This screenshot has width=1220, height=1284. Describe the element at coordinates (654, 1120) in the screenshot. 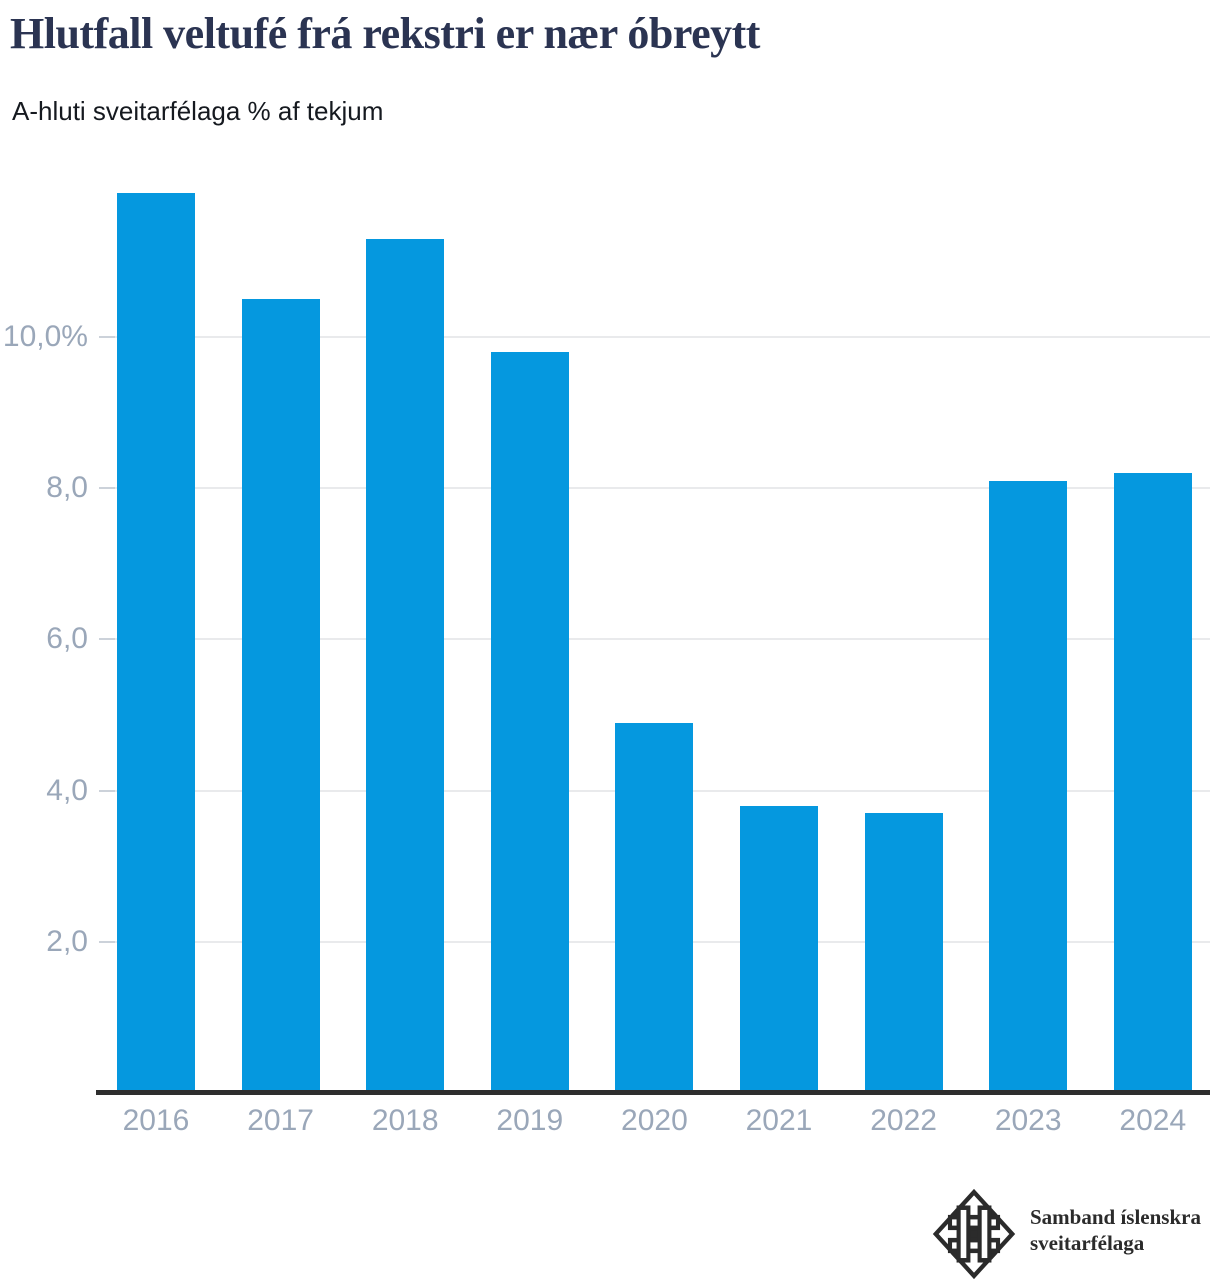

I see `x-axis-label-2020: 2020` at that location.